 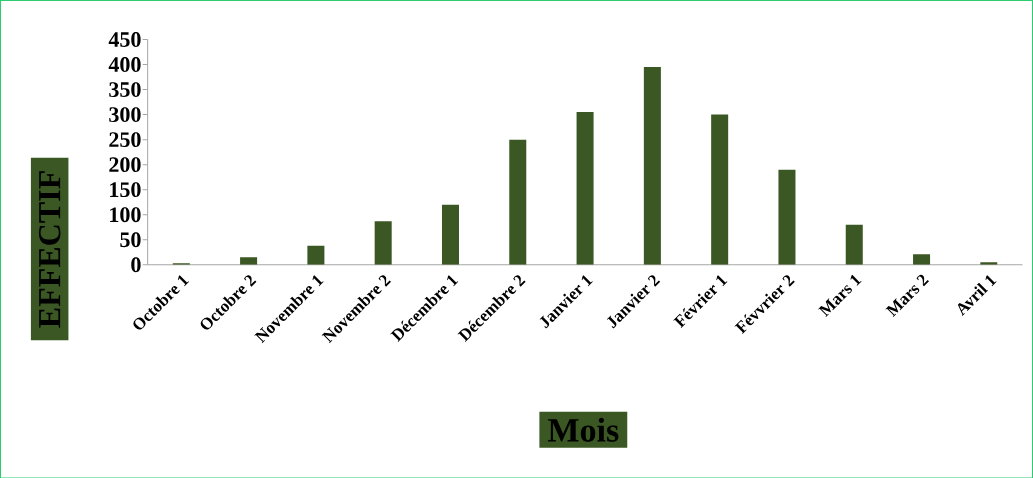 What do you see at coordinates (125, 164) in the screenshot?
I see `y-tick-label: 200` at bounding box center [125, 164].